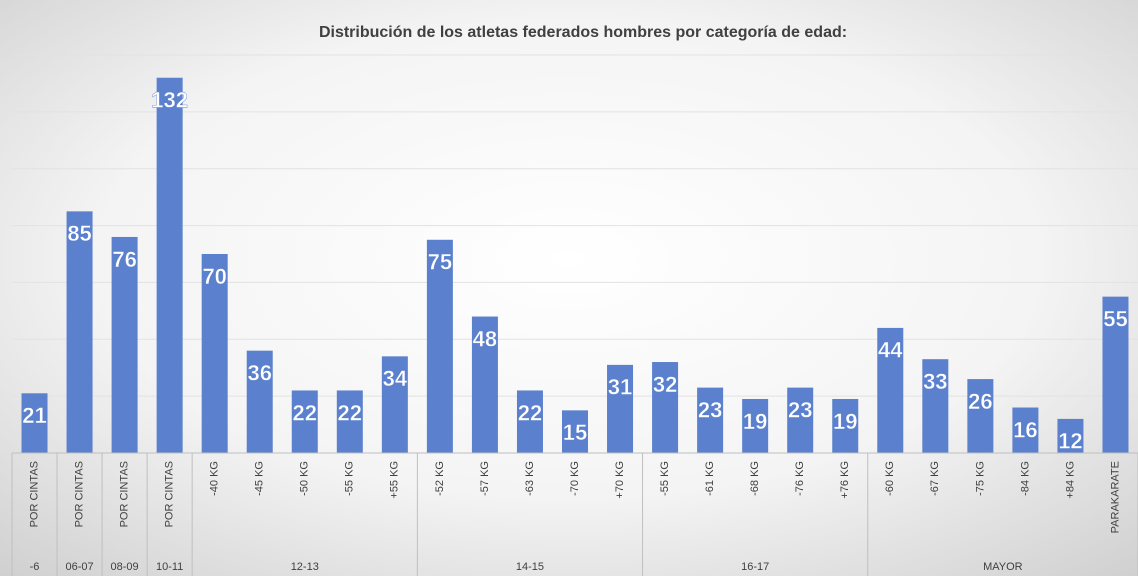  Describe the element at coordinates (1025, 478) in the screenshot. I see `x-tick-label: -84 KG` at that location.